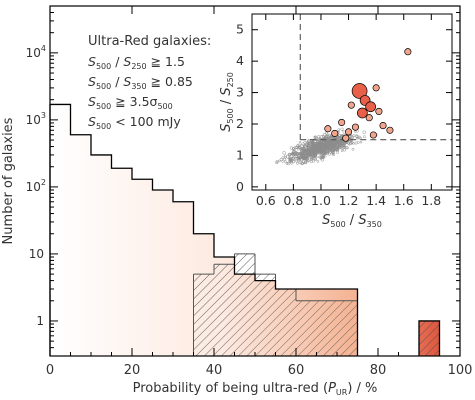  I want to click on ultra-red-hatched-bars, so click(316, 304).